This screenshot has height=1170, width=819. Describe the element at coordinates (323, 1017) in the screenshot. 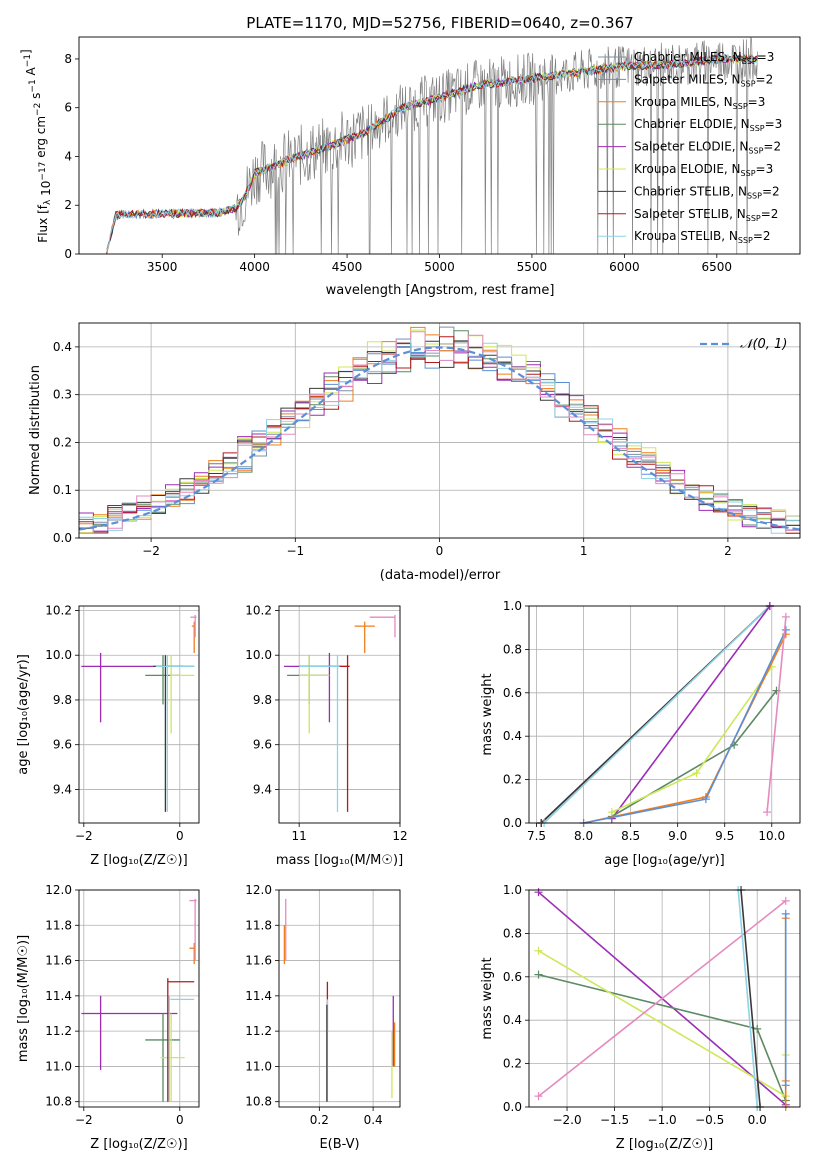

I see `axes-7: 0.2 0.4 10.8 11.0 11.2 11.4 11.6 11.8 12.0 E(B-V)` at that location.